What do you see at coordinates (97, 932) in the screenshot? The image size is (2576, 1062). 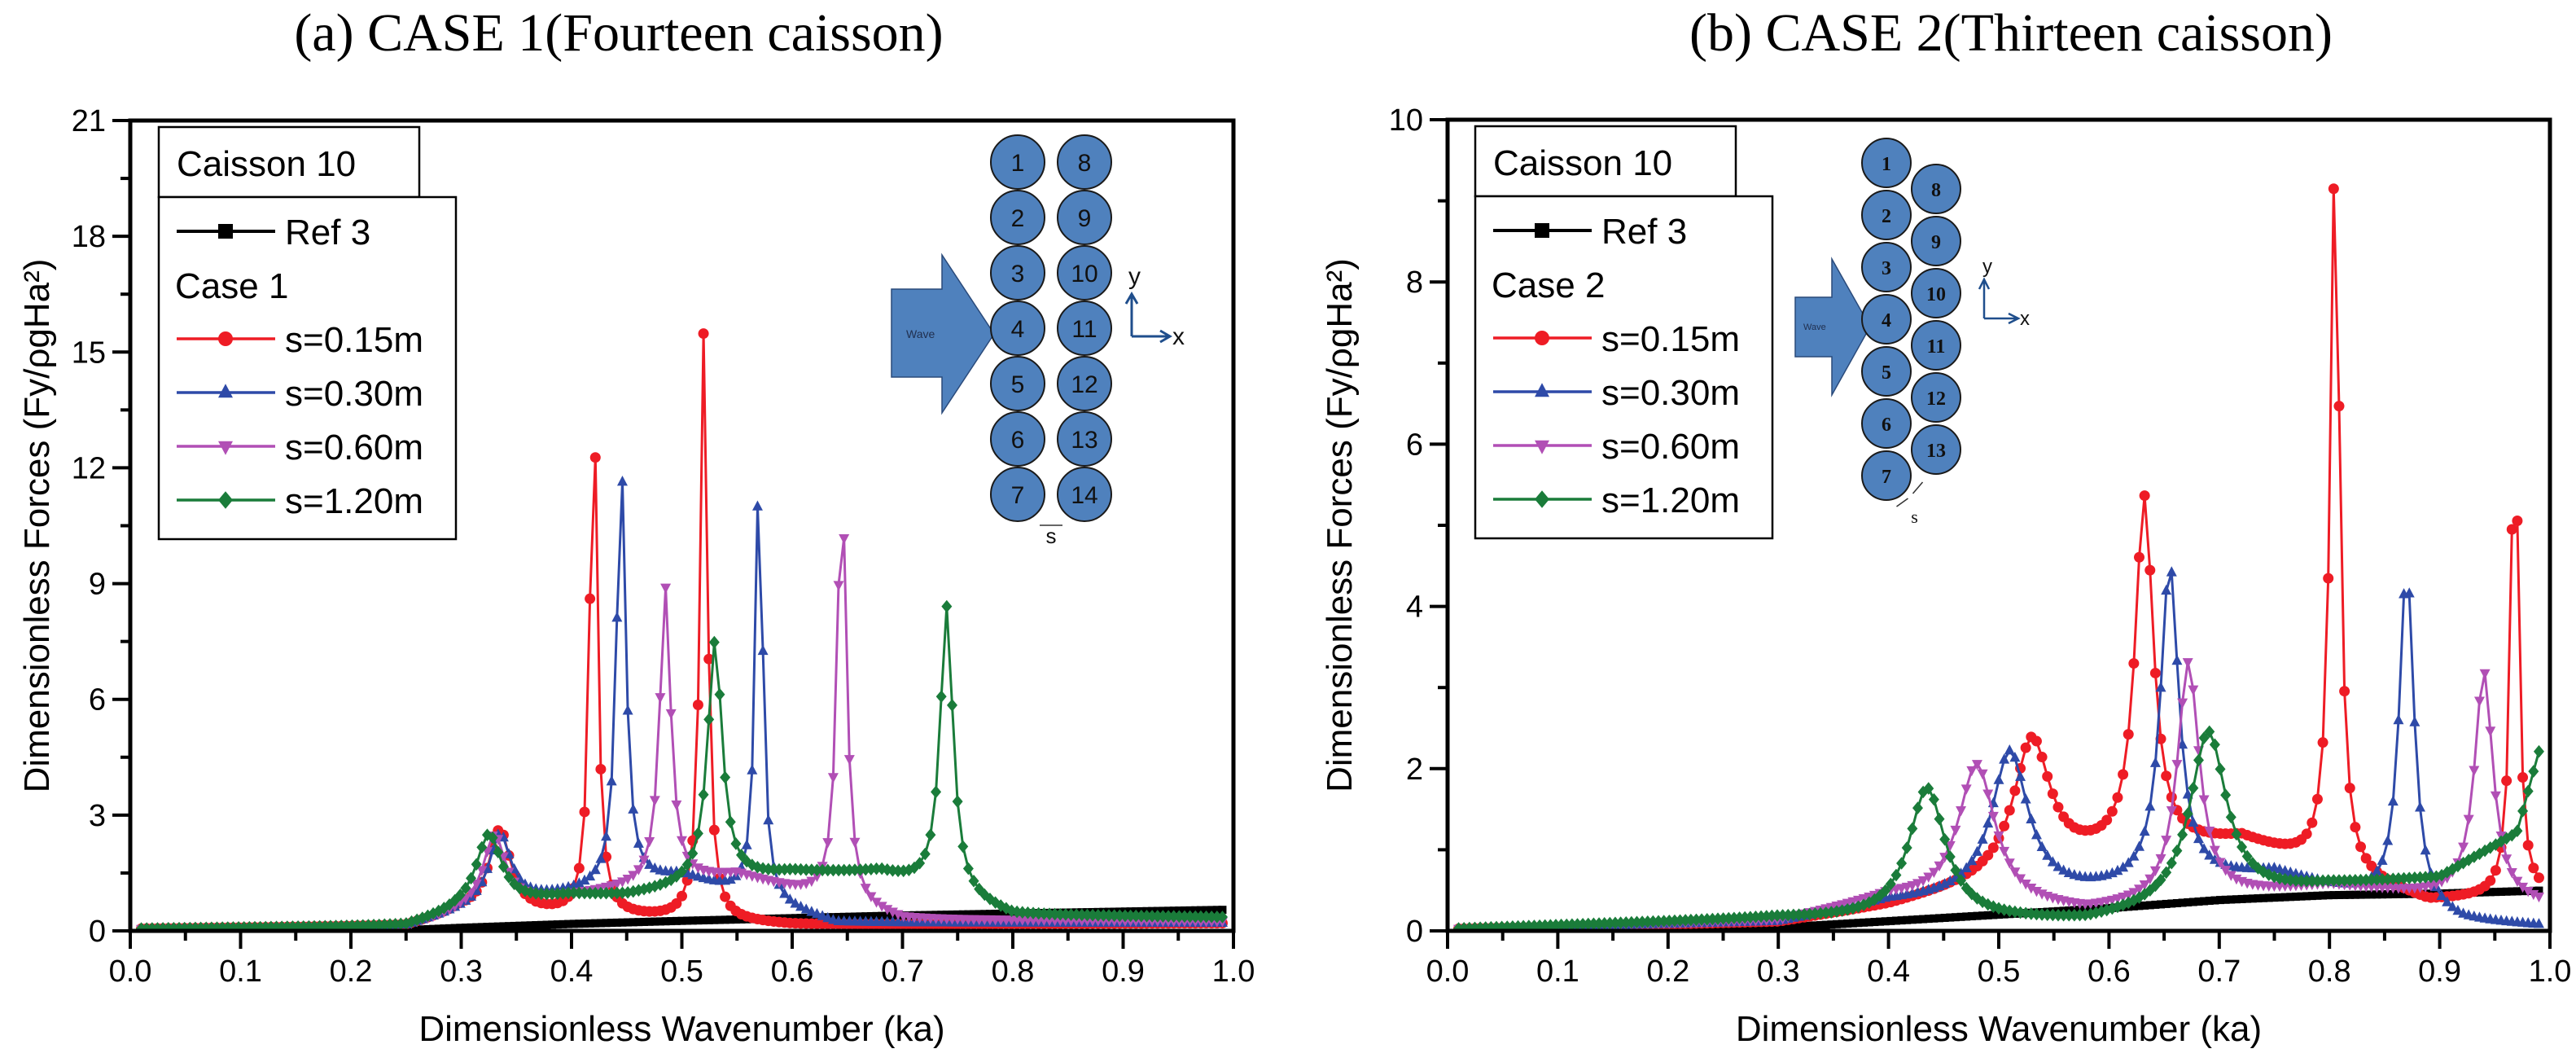 I see `y-tick-label: 0` at bounding box center [97, 932].